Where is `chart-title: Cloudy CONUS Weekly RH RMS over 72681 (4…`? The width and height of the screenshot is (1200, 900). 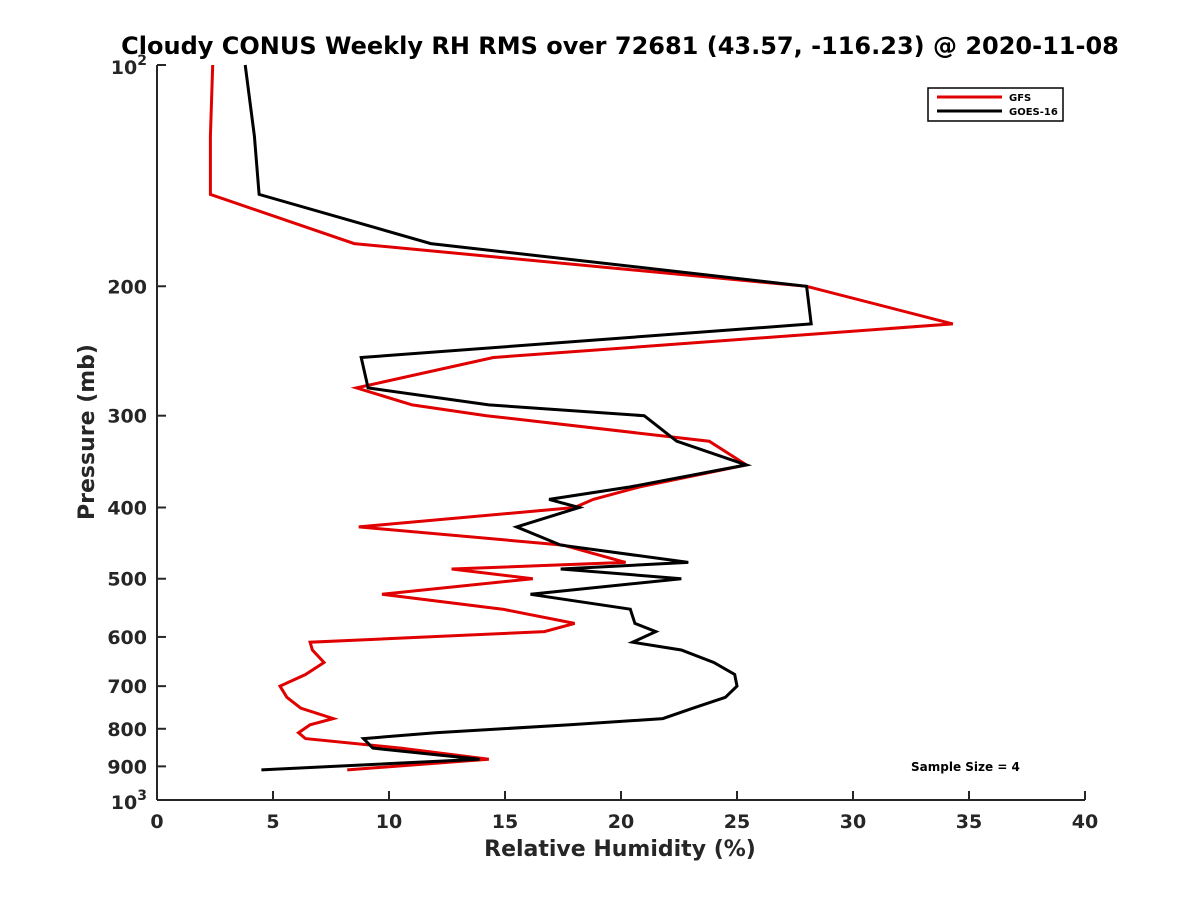
chart-title: Cloudy CONUS Weekly RH RMS over 72681 (4… is located at coordinates (620, 46).